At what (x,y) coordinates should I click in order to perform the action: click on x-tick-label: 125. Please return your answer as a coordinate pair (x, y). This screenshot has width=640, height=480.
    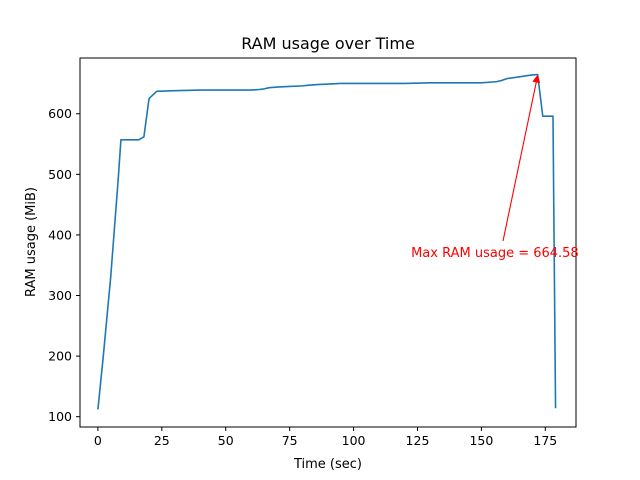
    Looking at the image, I should click on (418, 440).